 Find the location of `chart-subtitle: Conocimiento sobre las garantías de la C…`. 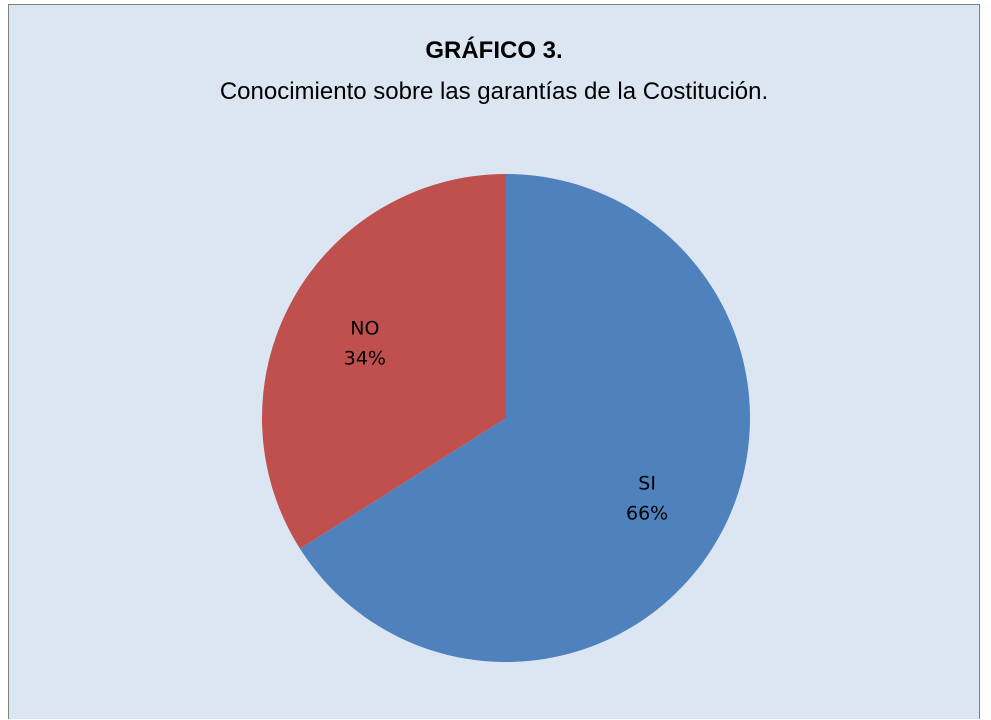

chart-subtitle: Conocimiento sobre las garantías de la C… is located at coordinates (494, 91).